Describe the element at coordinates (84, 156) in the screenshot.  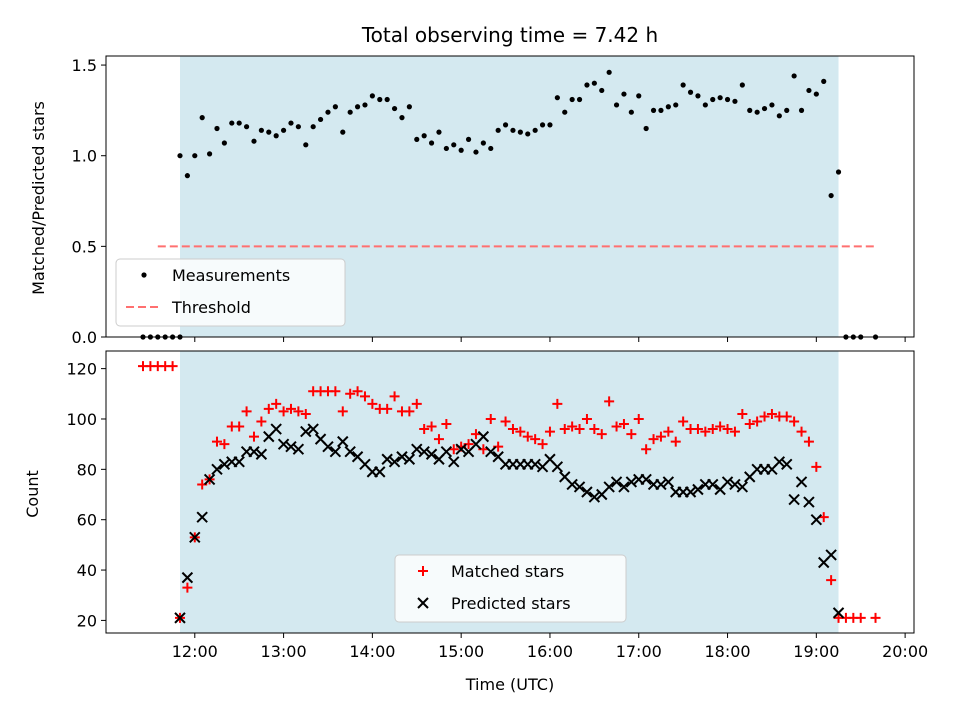
I see `y-tick-label: 1.0` at that location.